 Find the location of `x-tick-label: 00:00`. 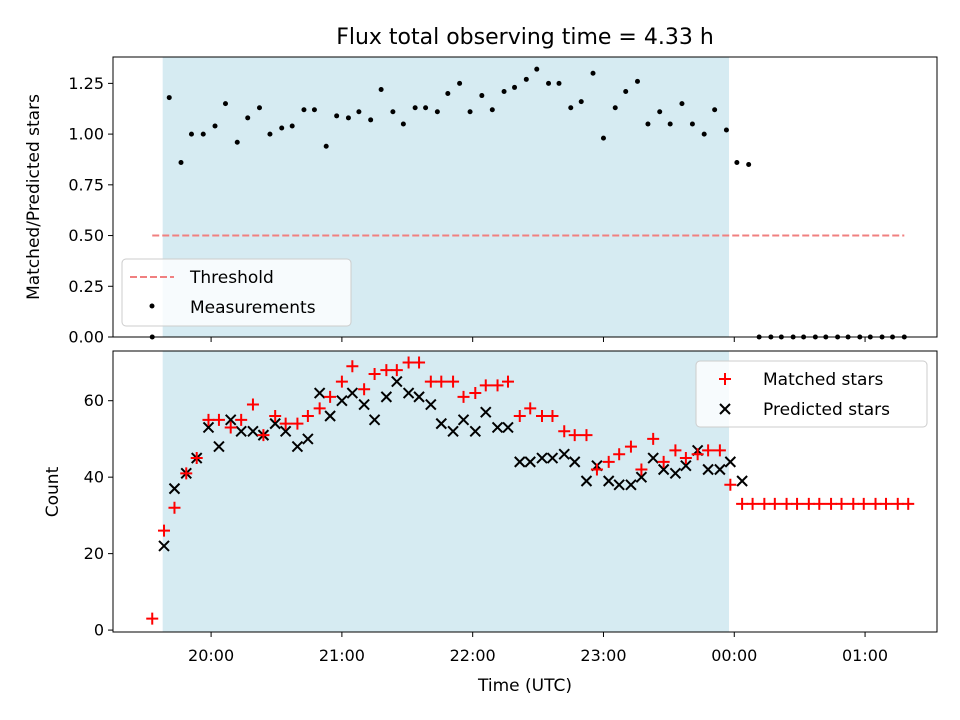

x-tick-label: 00:00 is located at coordinates (734, 655).